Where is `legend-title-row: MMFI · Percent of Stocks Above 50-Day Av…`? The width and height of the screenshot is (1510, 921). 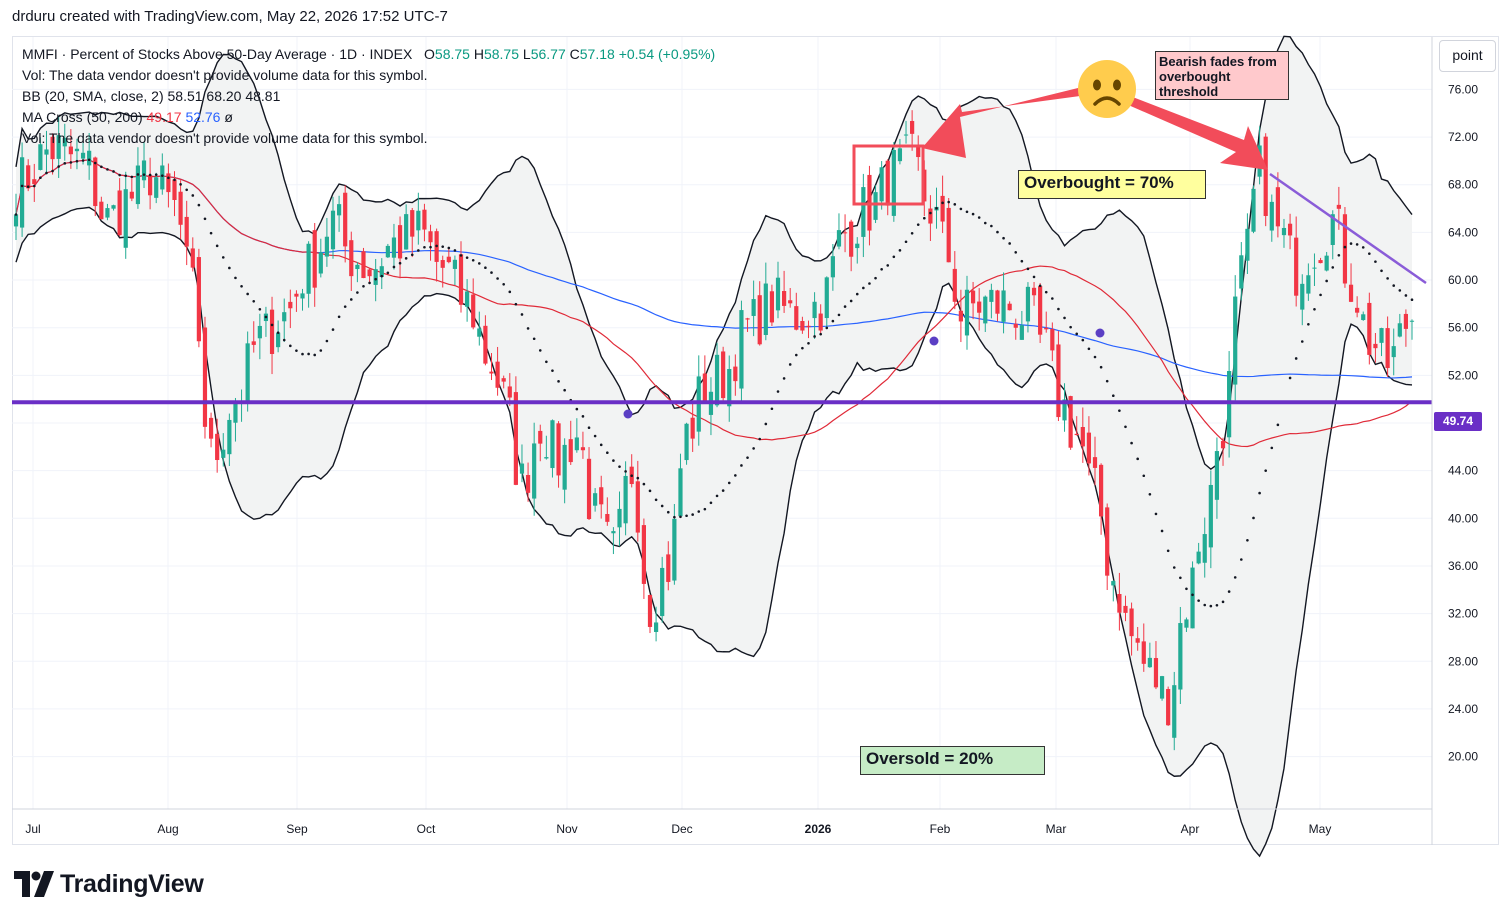 legend-title-row: MMFI · Percent of Stocks Above 50-Day Av… is located at coordinates (368, 54).